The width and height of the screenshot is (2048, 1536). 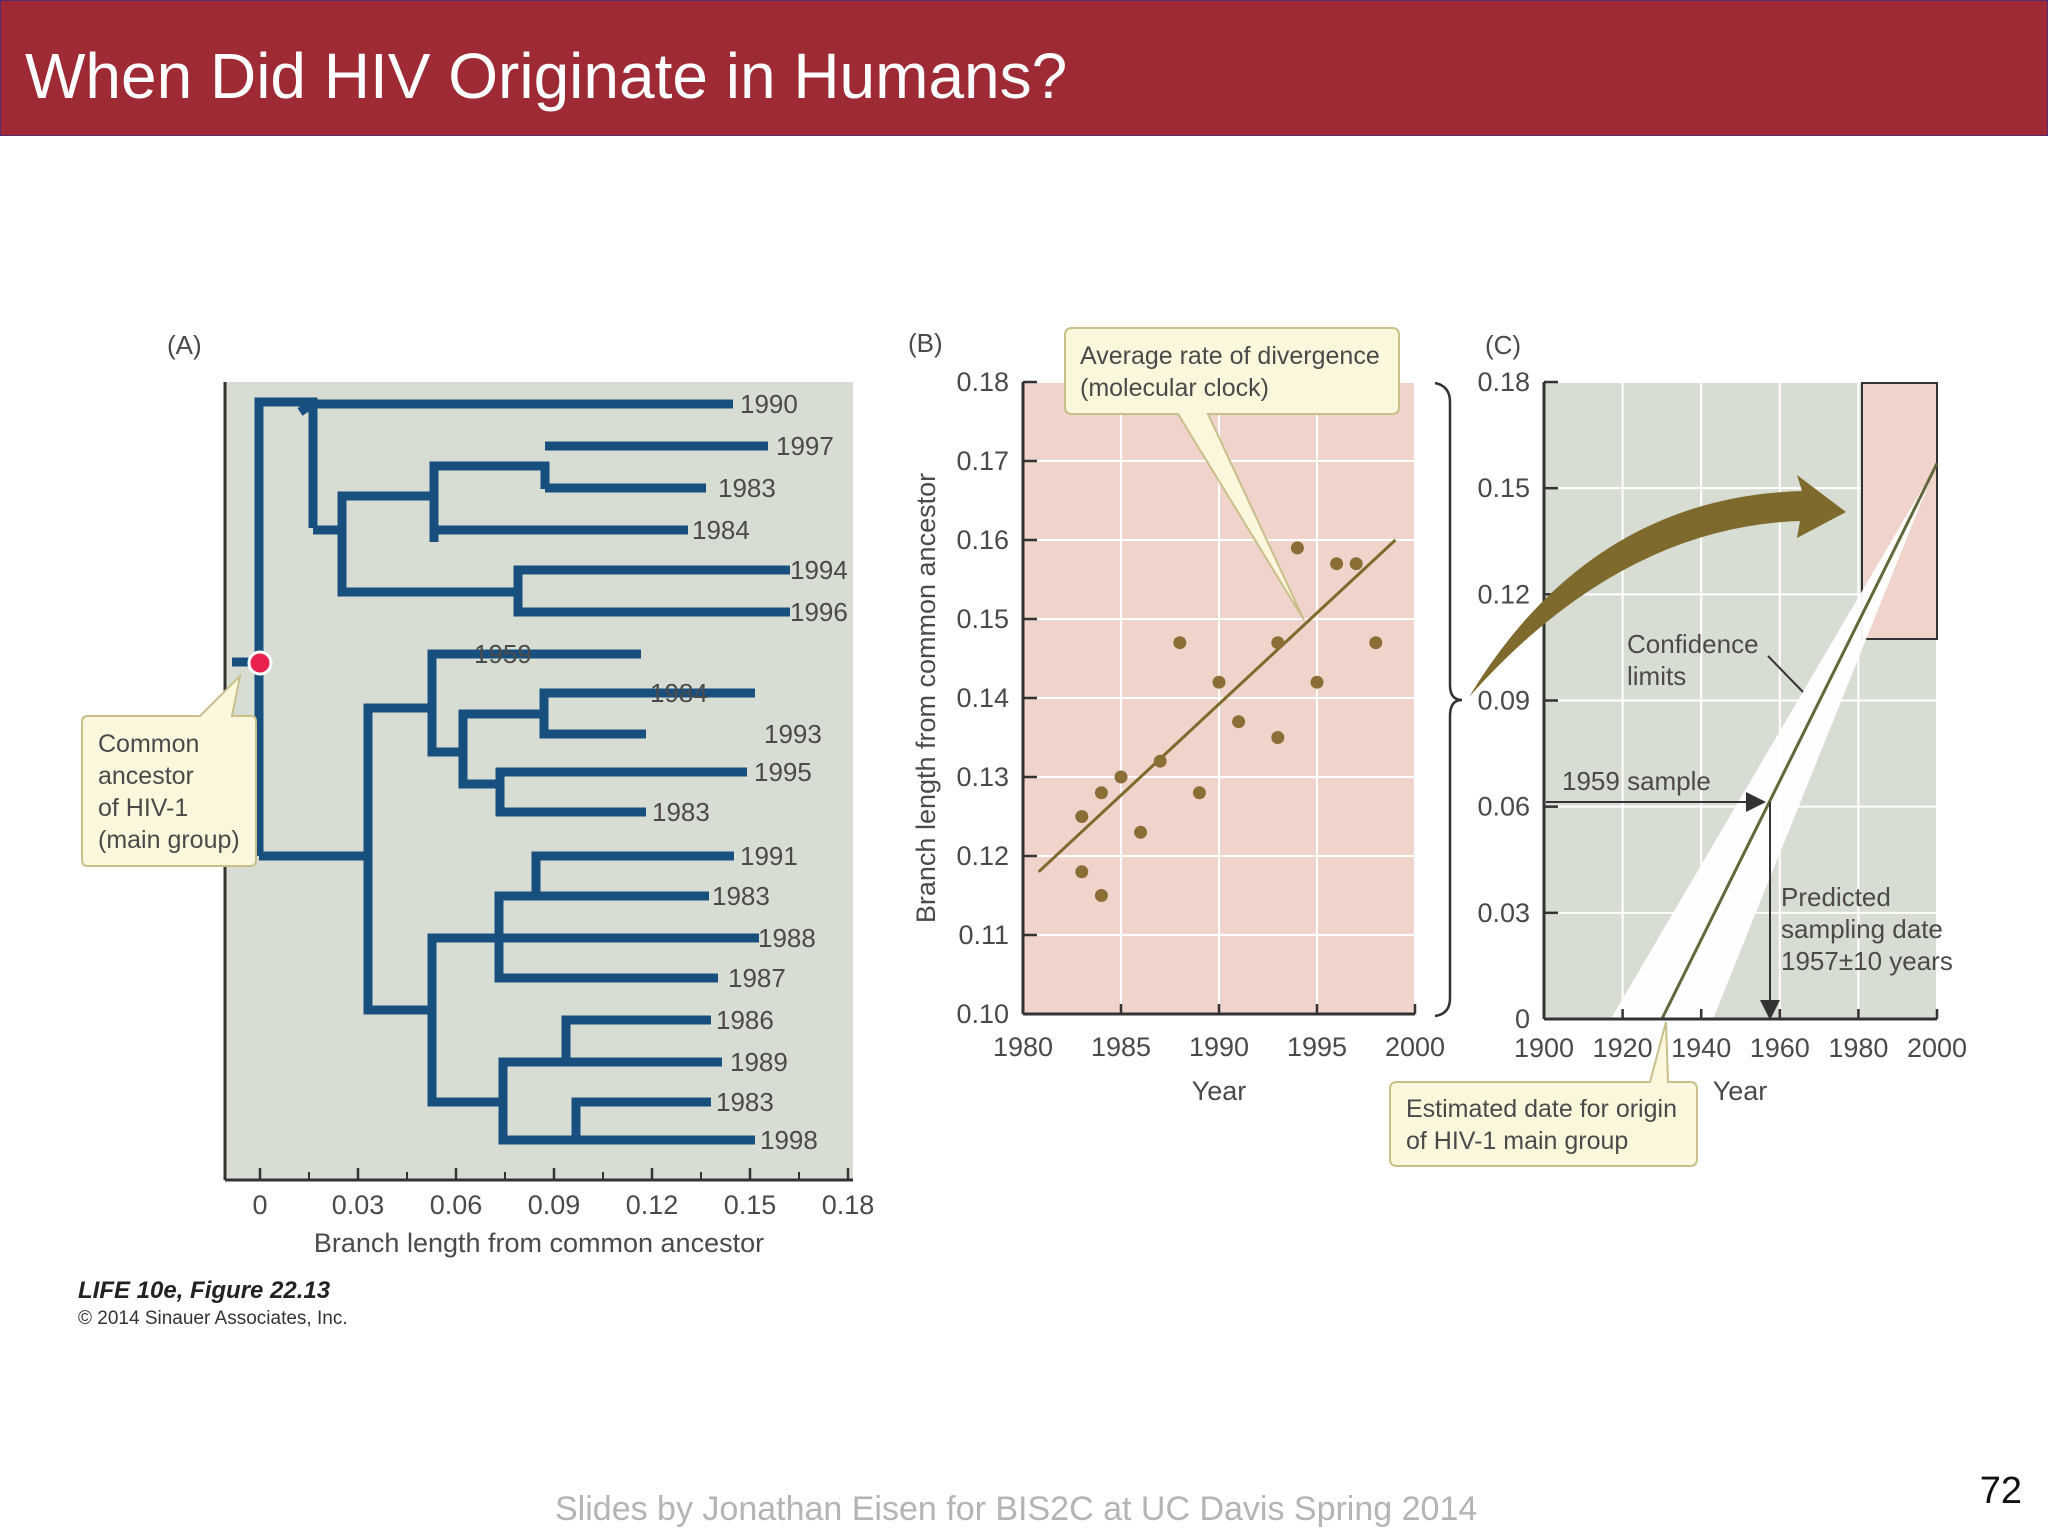 What do you see at coordinates (750, 1205) in the screenshot?
I see `panel-a-x-tick-label: 0.15` at bounding box center [750, 1205].